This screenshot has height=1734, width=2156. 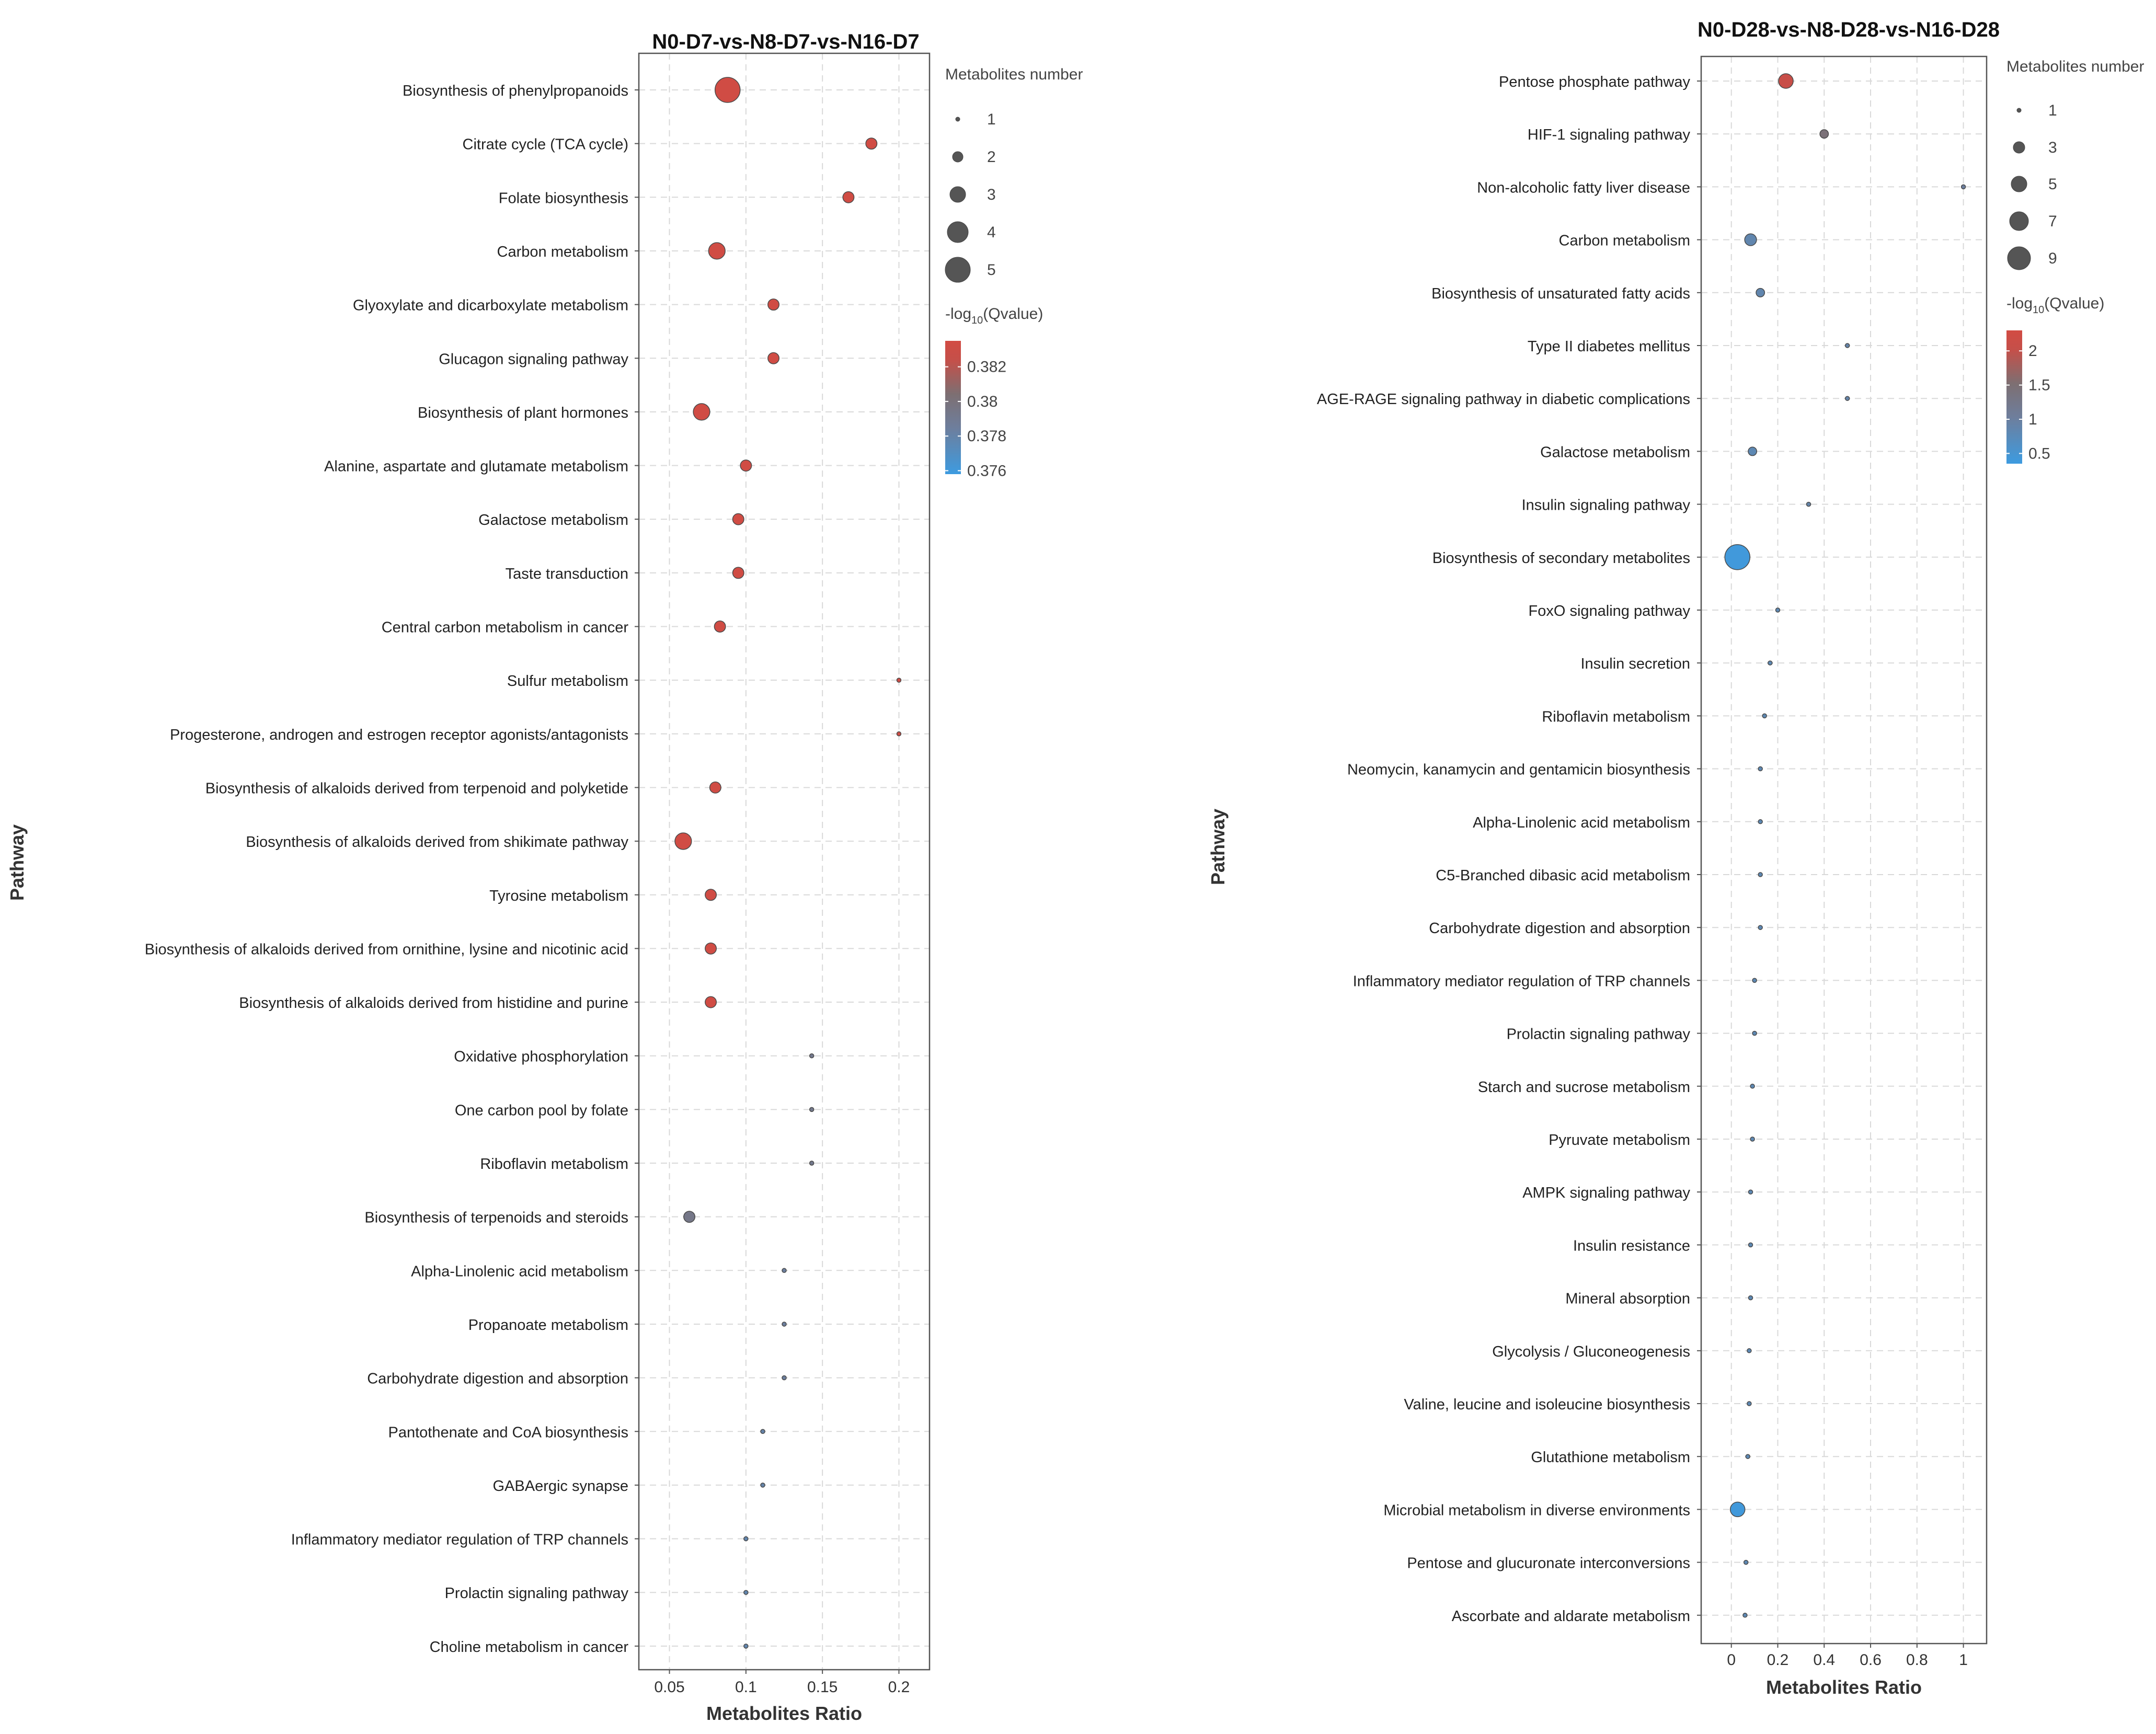 I want to click on pathway-label: Glutathione metabolism, so click(x=1610, y=1458).